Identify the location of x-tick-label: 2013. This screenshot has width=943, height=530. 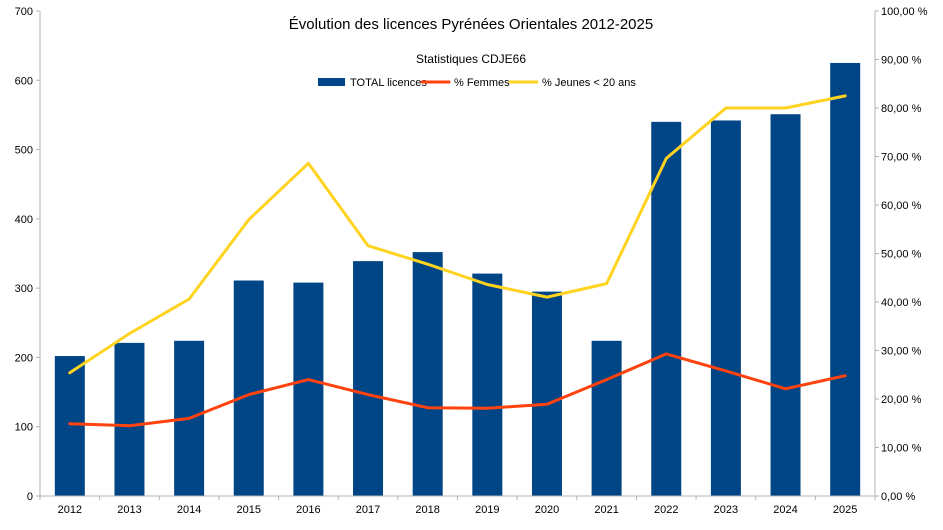
(129, 510).